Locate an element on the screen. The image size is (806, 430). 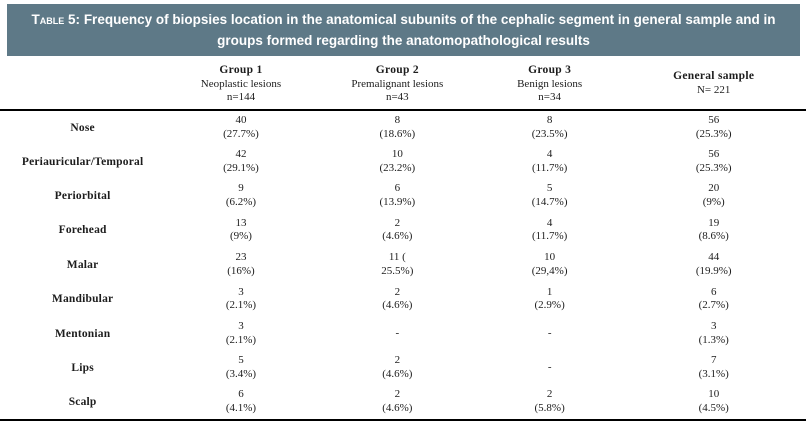
data-cell: 19 (8.6%) is located at coordinates (713, 230).